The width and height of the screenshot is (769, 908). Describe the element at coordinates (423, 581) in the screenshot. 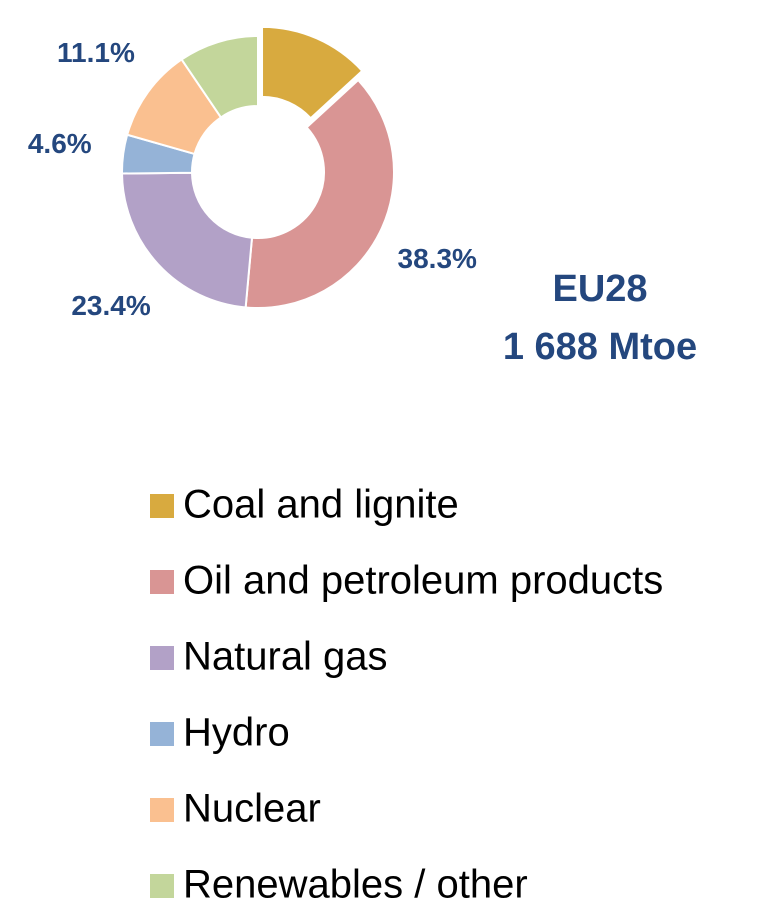

I see `legend-label: Oil and petroleum products` at that location.